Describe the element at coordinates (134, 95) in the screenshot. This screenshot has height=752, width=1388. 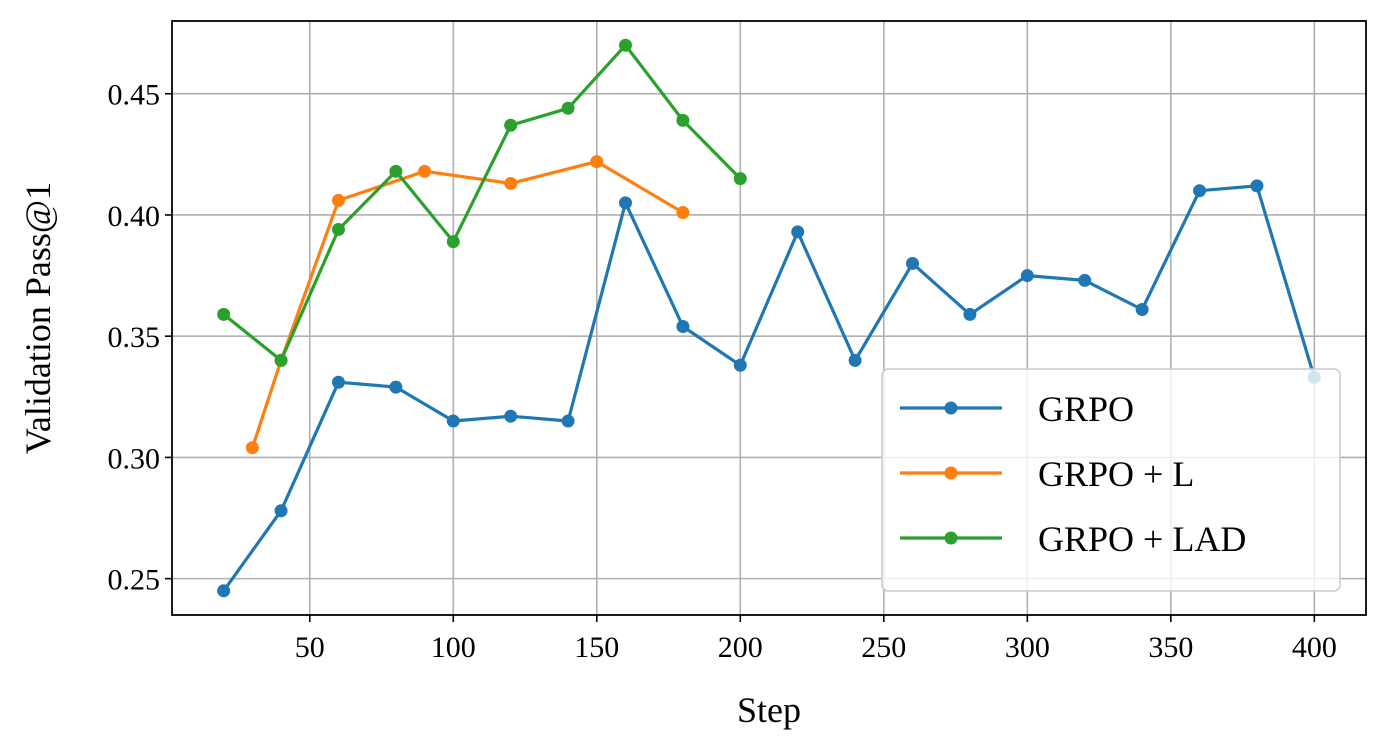
I see `y-tick-label: 0.45` at that location.